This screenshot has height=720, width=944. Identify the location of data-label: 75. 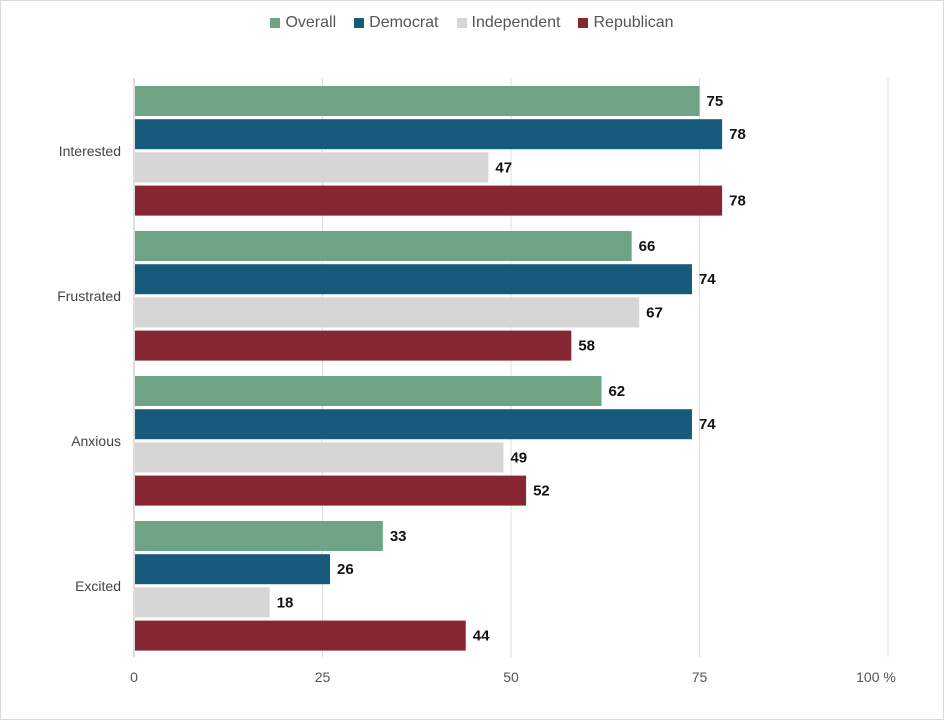
(715, 101).